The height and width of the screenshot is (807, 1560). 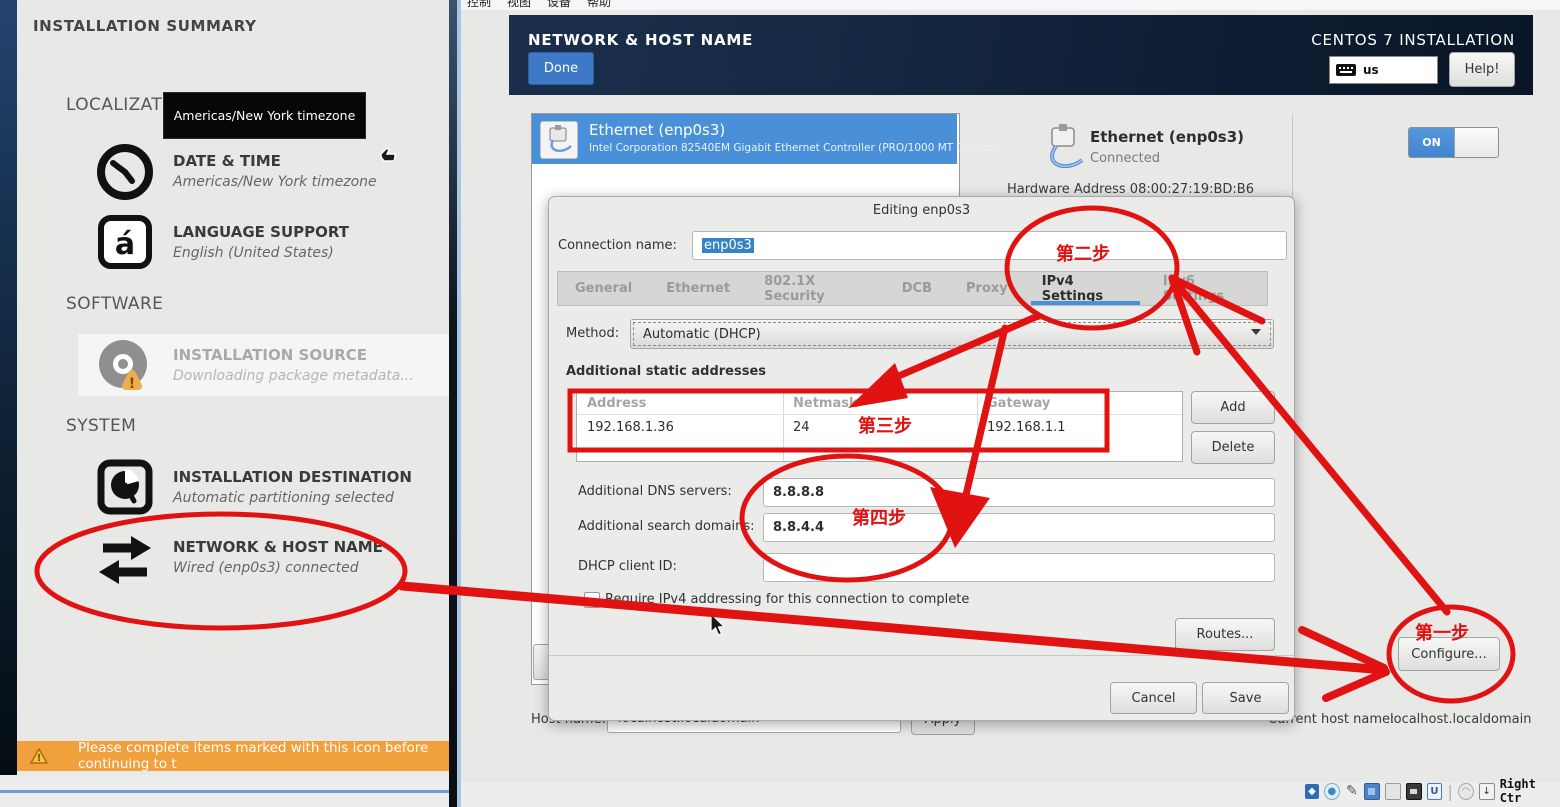 I want to click on hub-window-bottom-edge, so click(x=226, y=791).